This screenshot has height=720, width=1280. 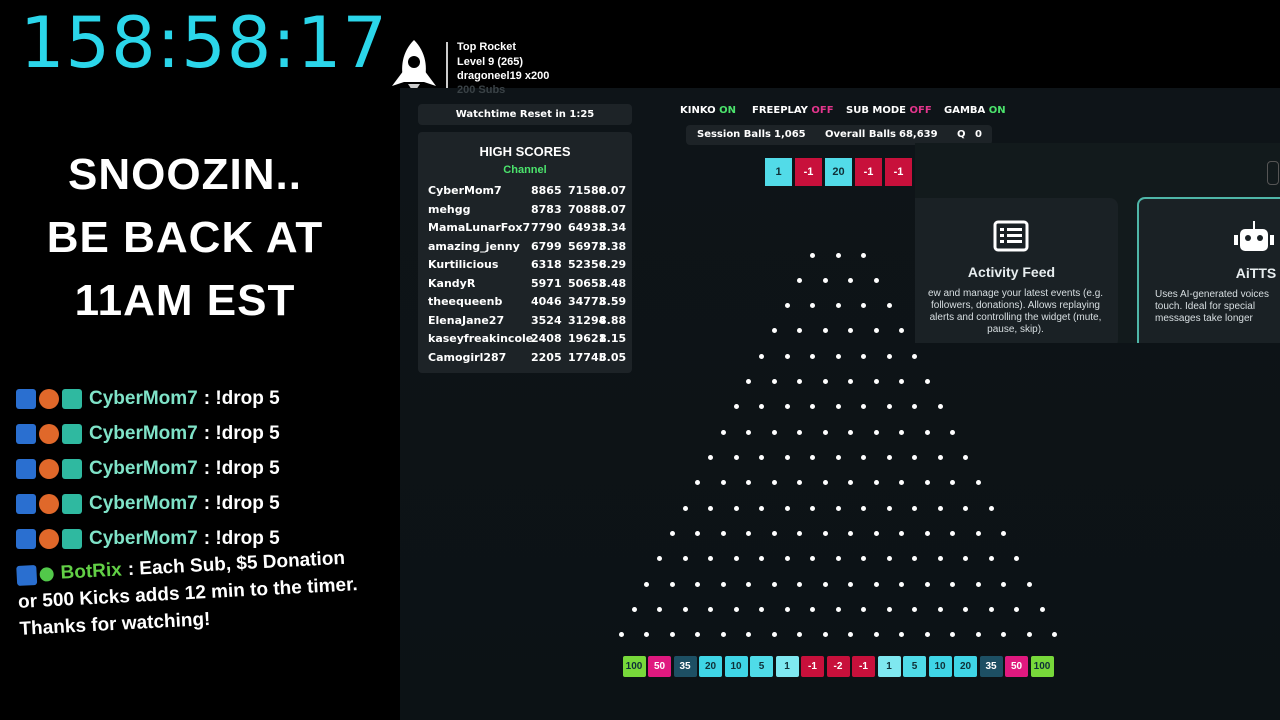 I want to click on score-cell: CyberMom7, so click(x=465, y=190).